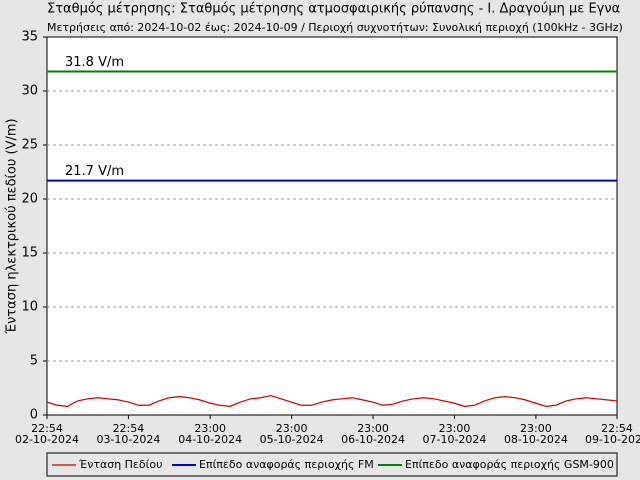 The height and width of the screenshot is (480, 640). Describe the element at coordinates (455, 439) in the screenshot. I see `x-tick-label-line: 07-10-2024` at that location.